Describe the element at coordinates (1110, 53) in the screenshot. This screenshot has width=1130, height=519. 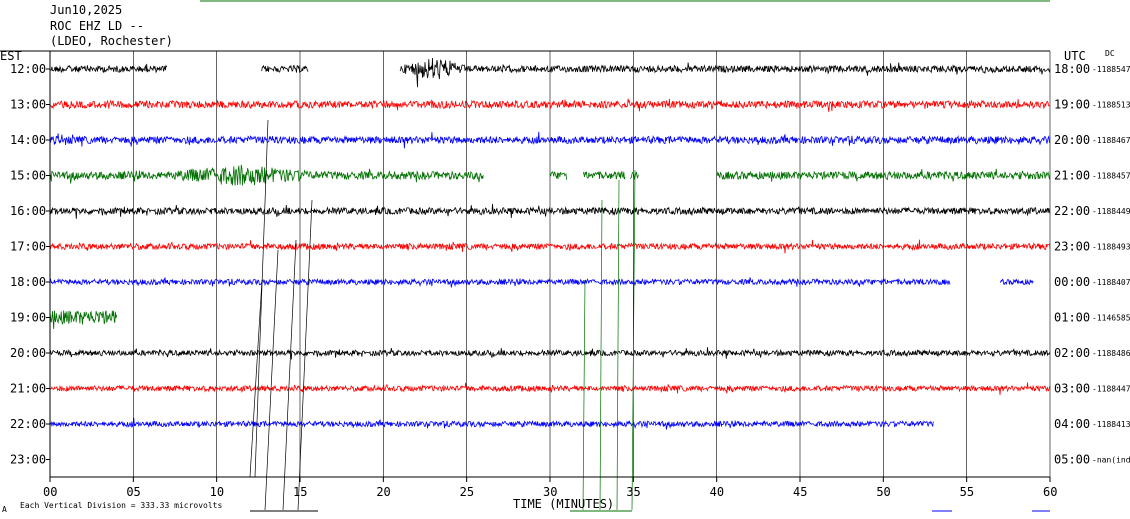
I see `dc-label: DC` at that location.